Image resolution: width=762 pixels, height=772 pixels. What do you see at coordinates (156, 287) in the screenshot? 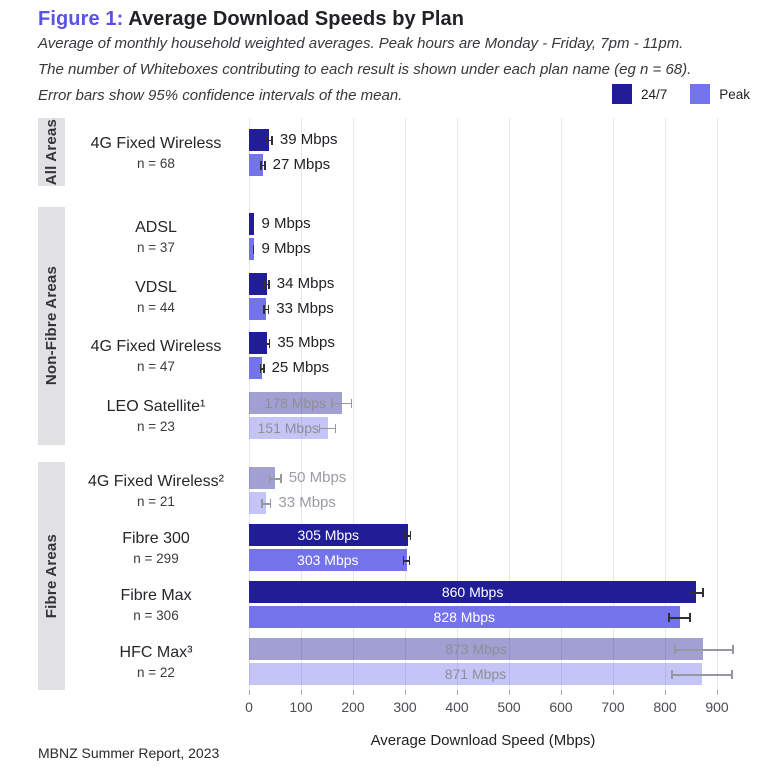
I see `plan-name: VDSL` at bounding box center [156, 287].